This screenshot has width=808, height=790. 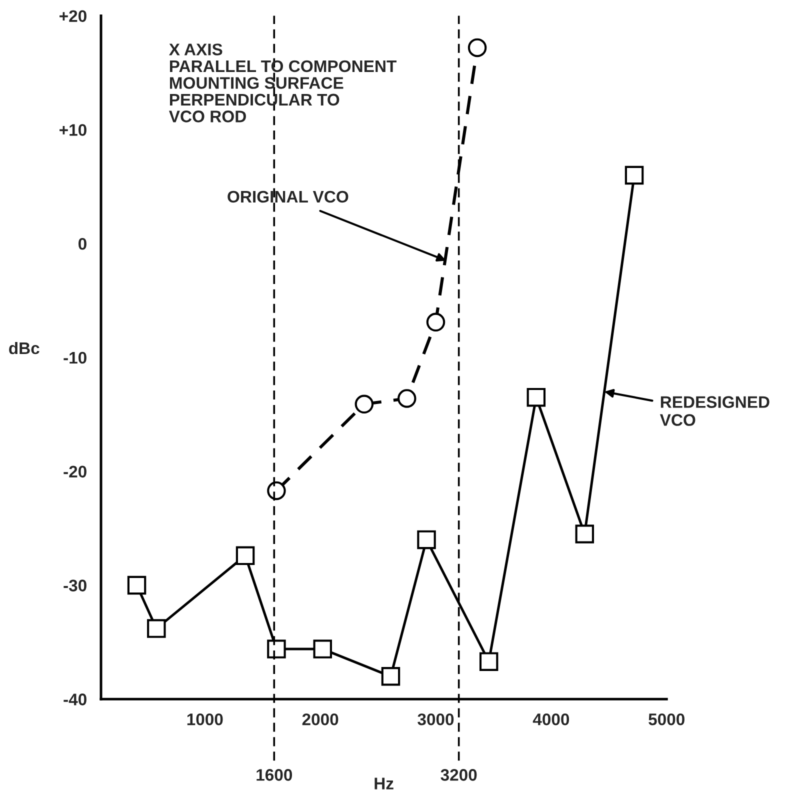 I want to click on x-tick-label: 2000, so click(x=320, y=719).